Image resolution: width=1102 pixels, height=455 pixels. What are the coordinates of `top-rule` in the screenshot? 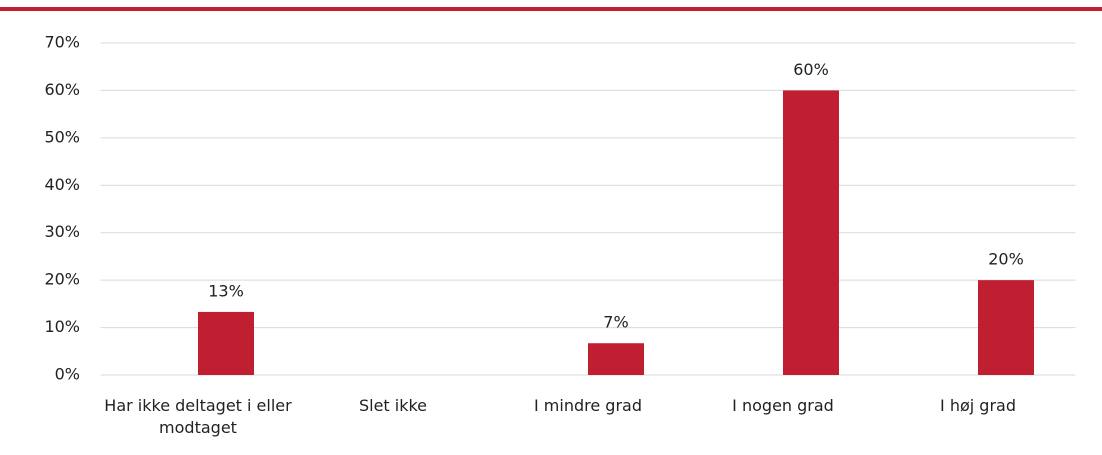 It's located at (551, 9).